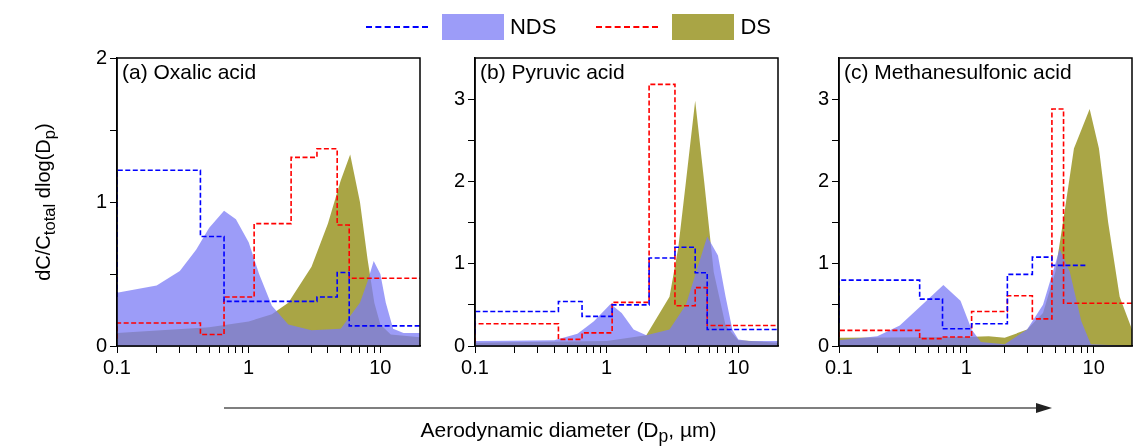  Describe the element at coordinates (189, 72) in the screenshot. I see `chart-title: (a) Oxalic acid` at that location.